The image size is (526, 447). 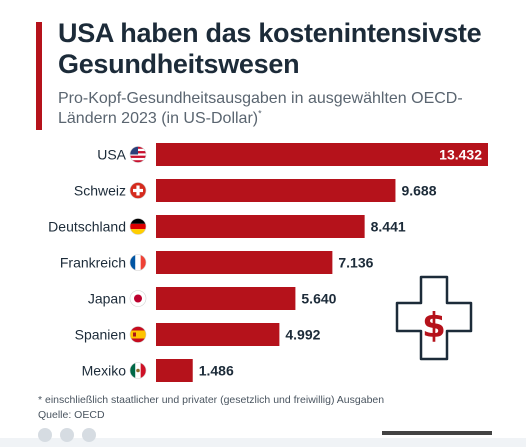 I want to click on subtitle-marker: *, so click(x=260, y=113).